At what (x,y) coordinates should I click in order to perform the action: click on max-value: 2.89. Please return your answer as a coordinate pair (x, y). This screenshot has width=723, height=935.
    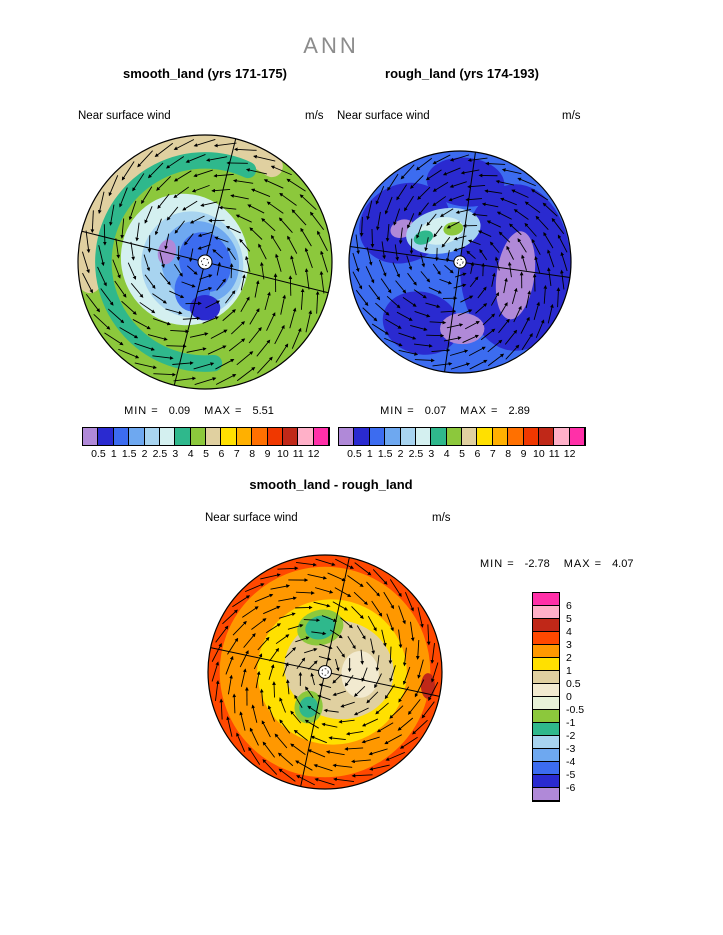
    Looking at the image, I should click on (519, 411).